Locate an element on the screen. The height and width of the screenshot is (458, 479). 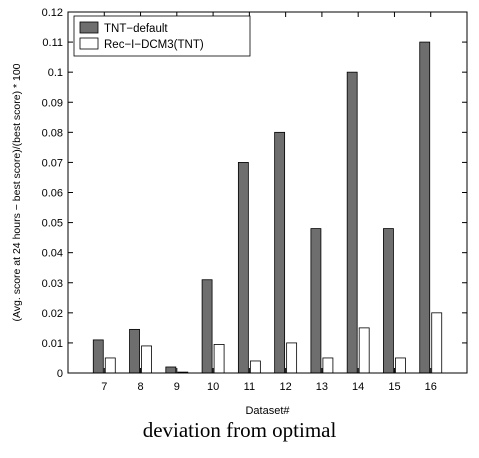
y-tick-label: 0.01 is located at coordinates (52, 344).